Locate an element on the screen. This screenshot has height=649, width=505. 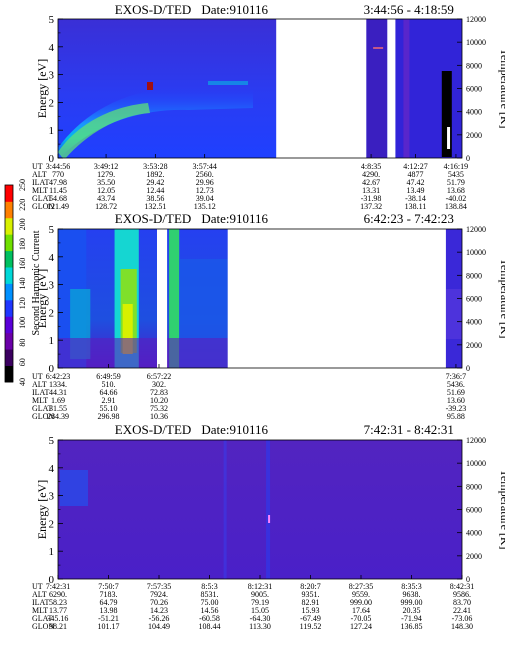
orbit-row-label: ALT is located at coordinates (39, 174).